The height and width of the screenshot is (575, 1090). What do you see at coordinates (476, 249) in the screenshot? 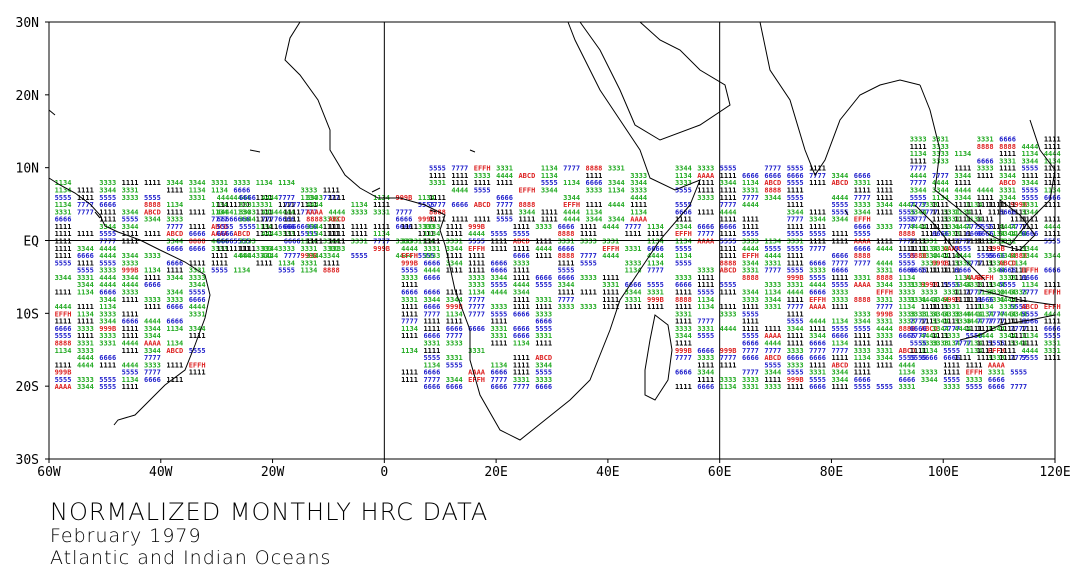
I see `hrc-value: EFFH` at bounding box center [476, 249].